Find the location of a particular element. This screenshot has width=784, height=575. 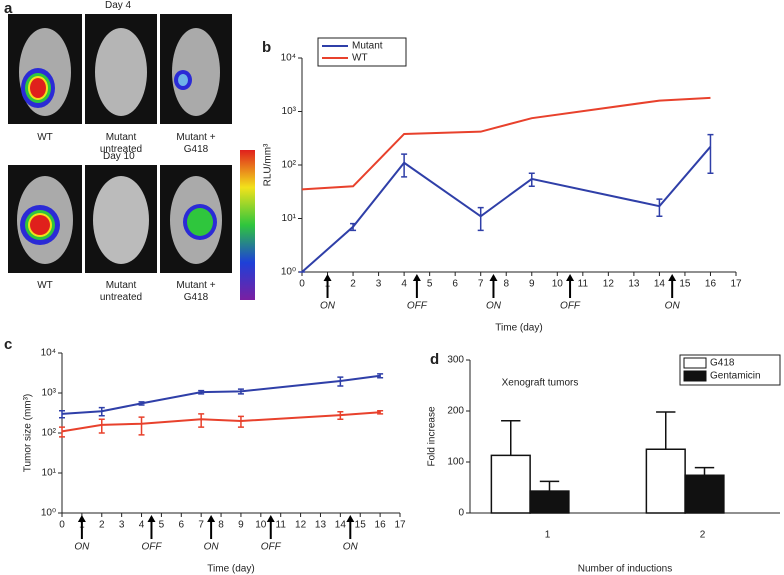

panel-label: c is located at coordinates (8, 344).